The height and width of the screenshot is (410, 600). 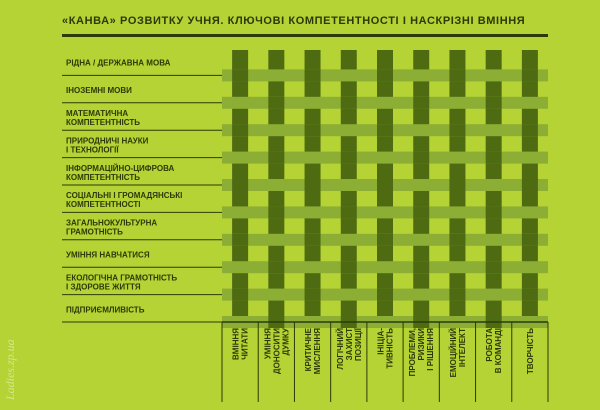 I want to click on row-label: ПРИРОДНИЧІ НАУКИ І ТЕХНОЛОГІЇ, so click(x=107, y=145).